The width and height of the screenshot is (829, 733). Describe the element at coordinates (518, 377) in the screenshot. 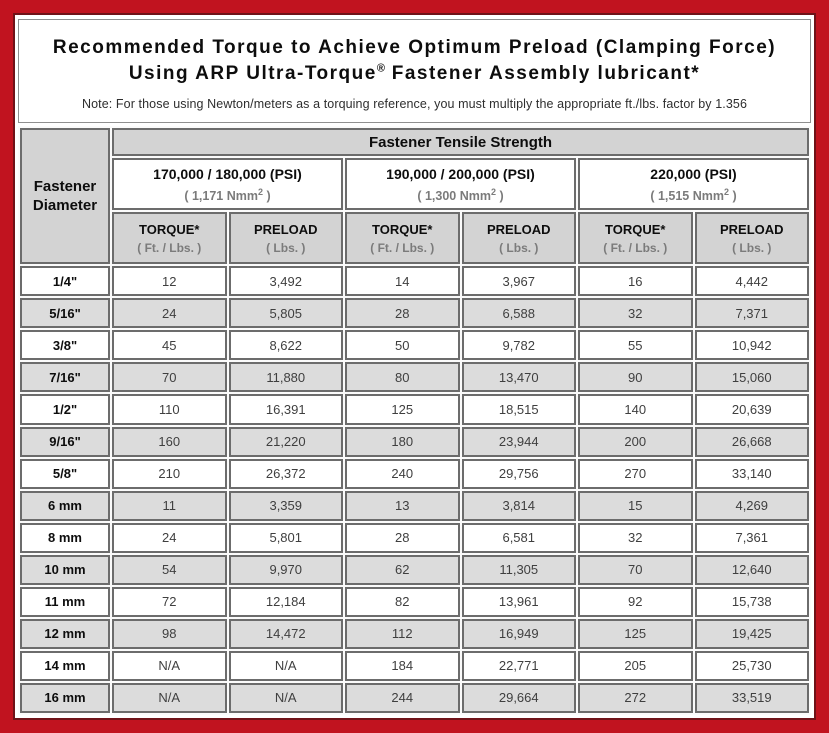

I see `preload-value-cell: 13,470` at that location.